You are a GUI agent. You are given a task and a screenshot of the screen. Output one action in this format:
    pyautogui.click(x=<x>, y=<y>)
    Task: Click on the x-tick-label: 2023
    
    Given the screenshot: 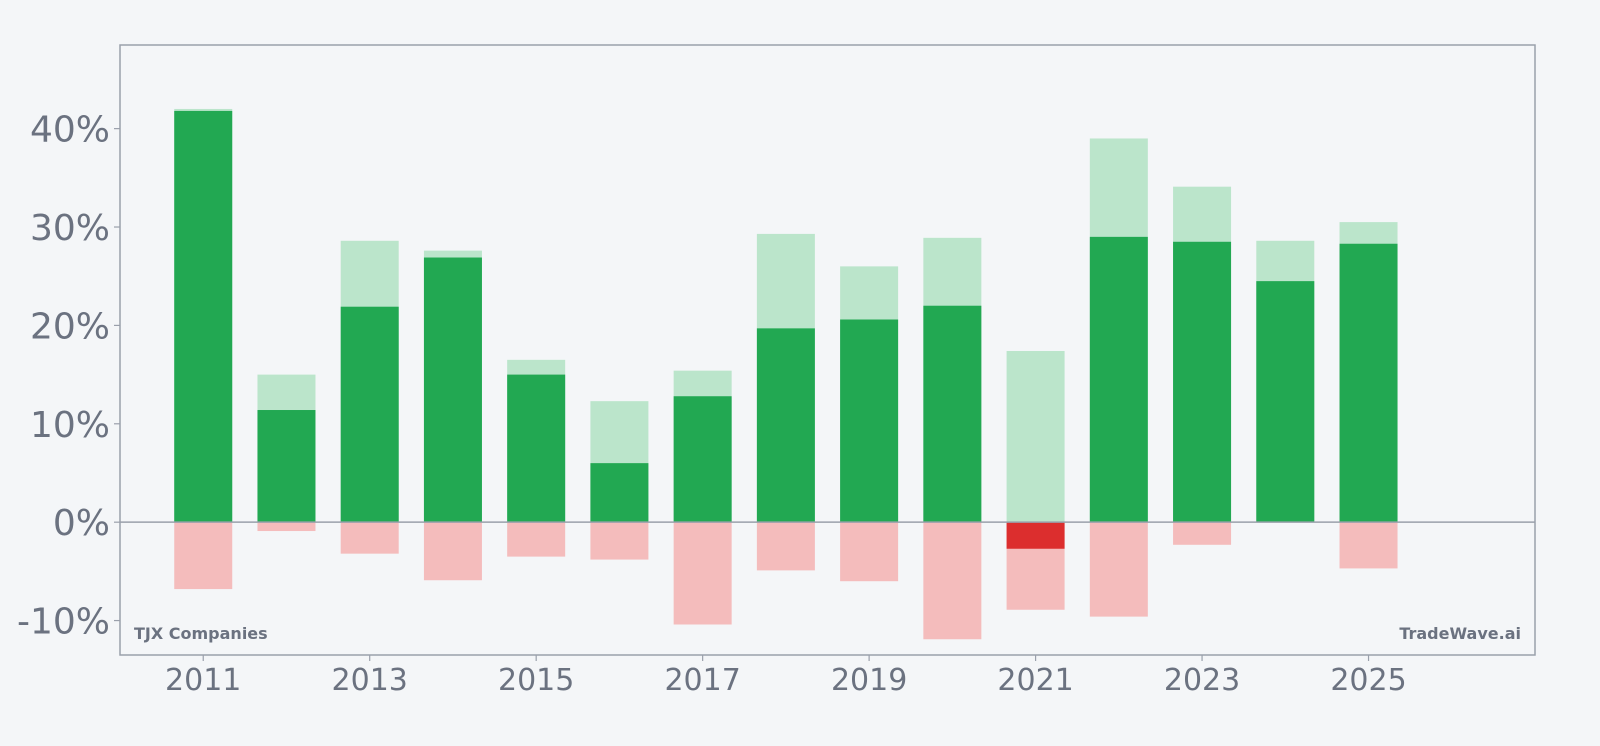 What is the action you would take?
    pyautogui.click(x=1202, y=680)
    